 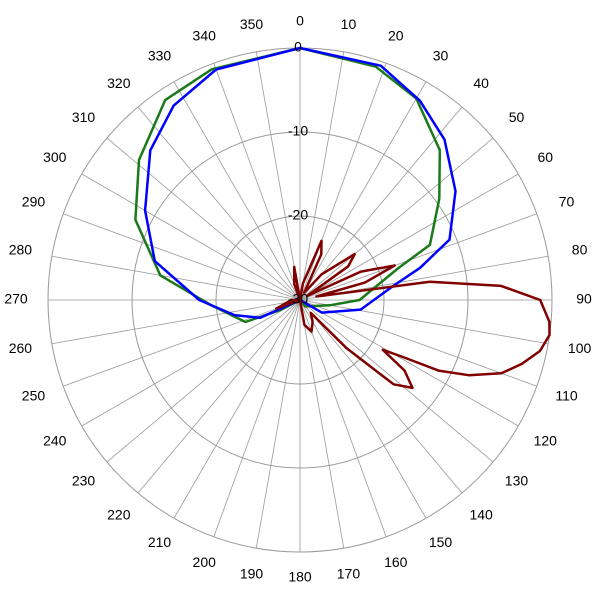 What do you see at coordinates (517, 117) in the screenshot?
I see `angle-label: 50` at bounding box center [517, 117].